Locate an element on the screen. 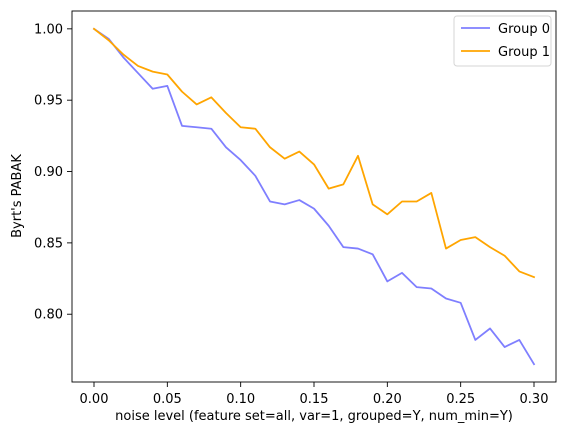 This screenshot has width=576, height=433. y-tick-label: 0.85 is located at coordinates (48, 243).